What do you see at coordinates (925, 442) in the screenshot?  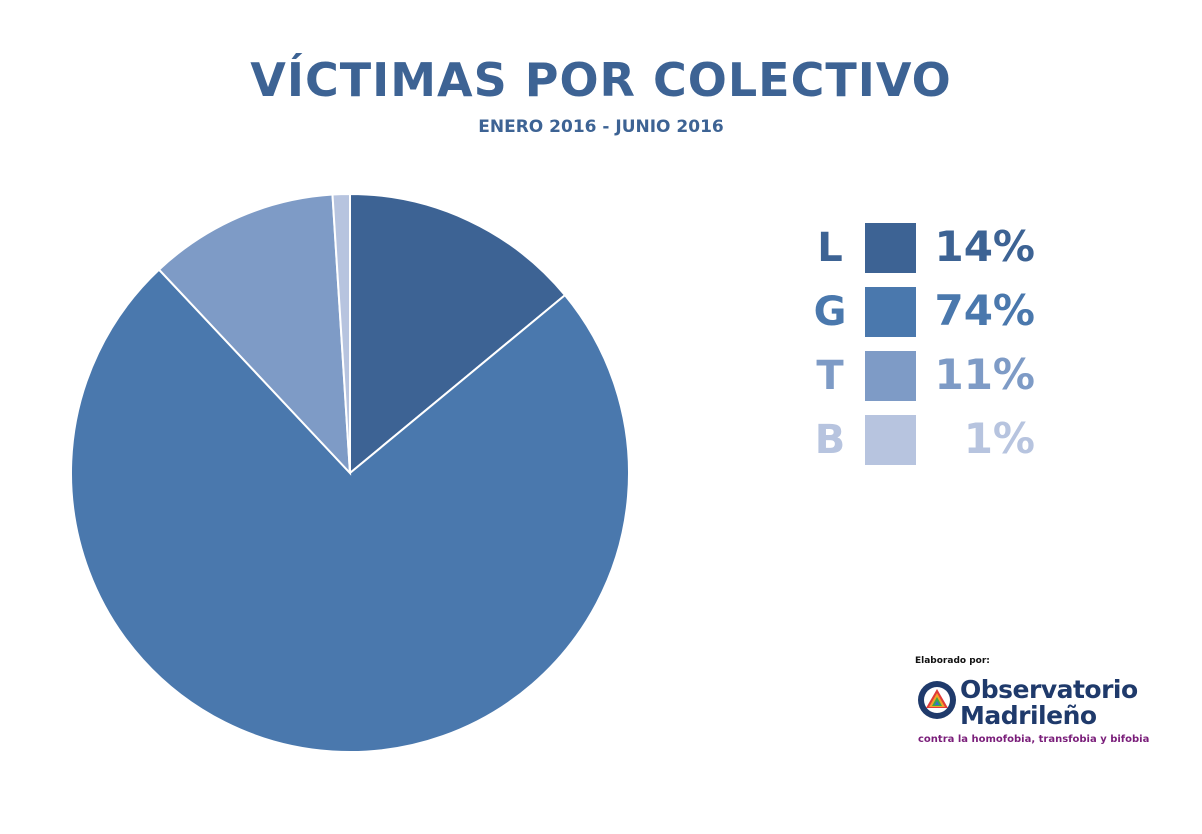 I see `legend-row-b: B 1%` at bounding box center [925, 442].